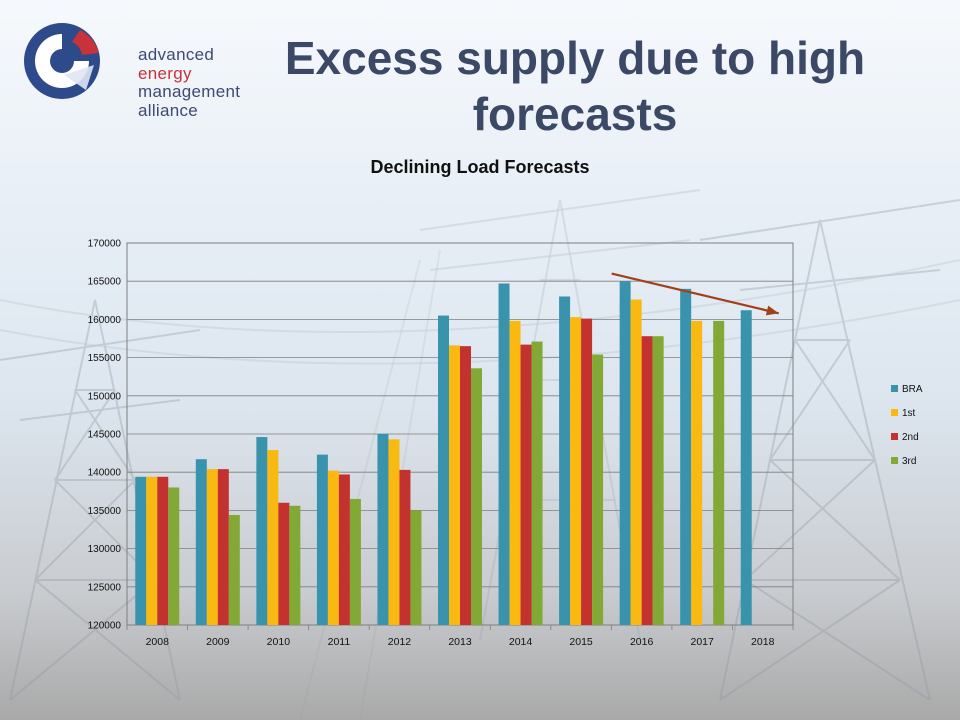 Image resolution: width=960 pixels, height=720 pixels. I want to click on legend-label-3rd: 3rd, so click(909, 461).